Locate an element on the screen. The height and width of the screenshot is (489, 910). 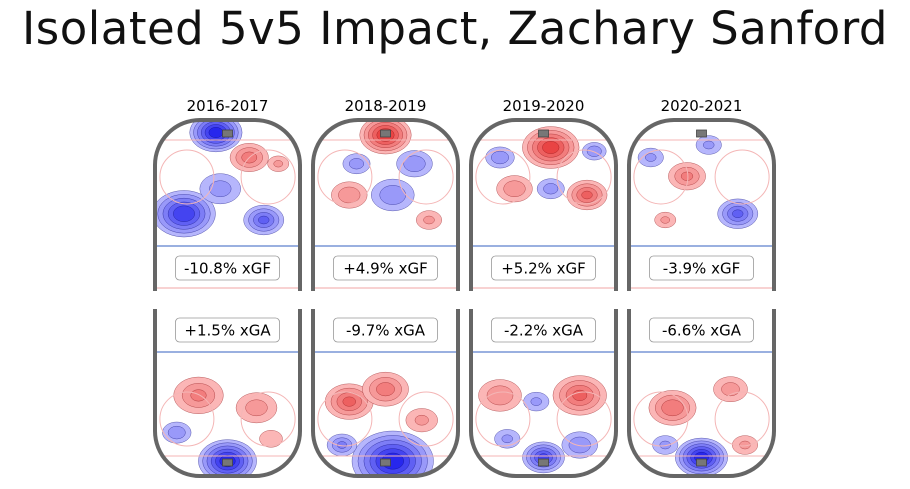
xgf-label: +4.9% xGF is located at coordinates (385, 269).